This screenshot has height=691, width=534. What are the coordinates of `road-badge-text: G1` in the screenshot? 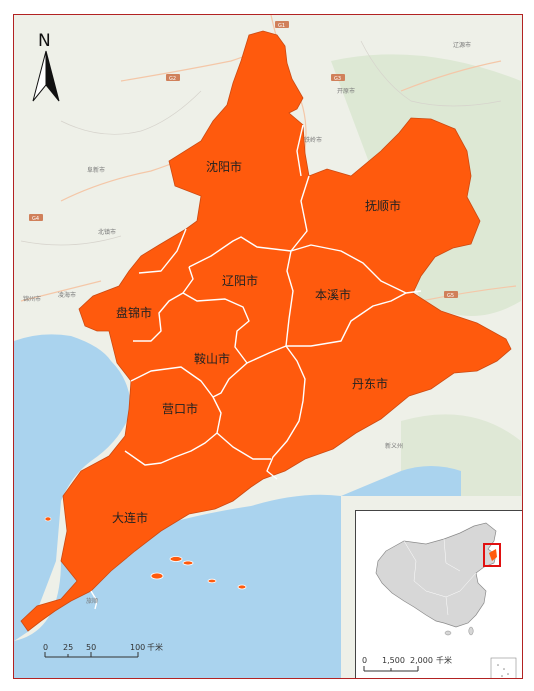 It's located at (281, 26).